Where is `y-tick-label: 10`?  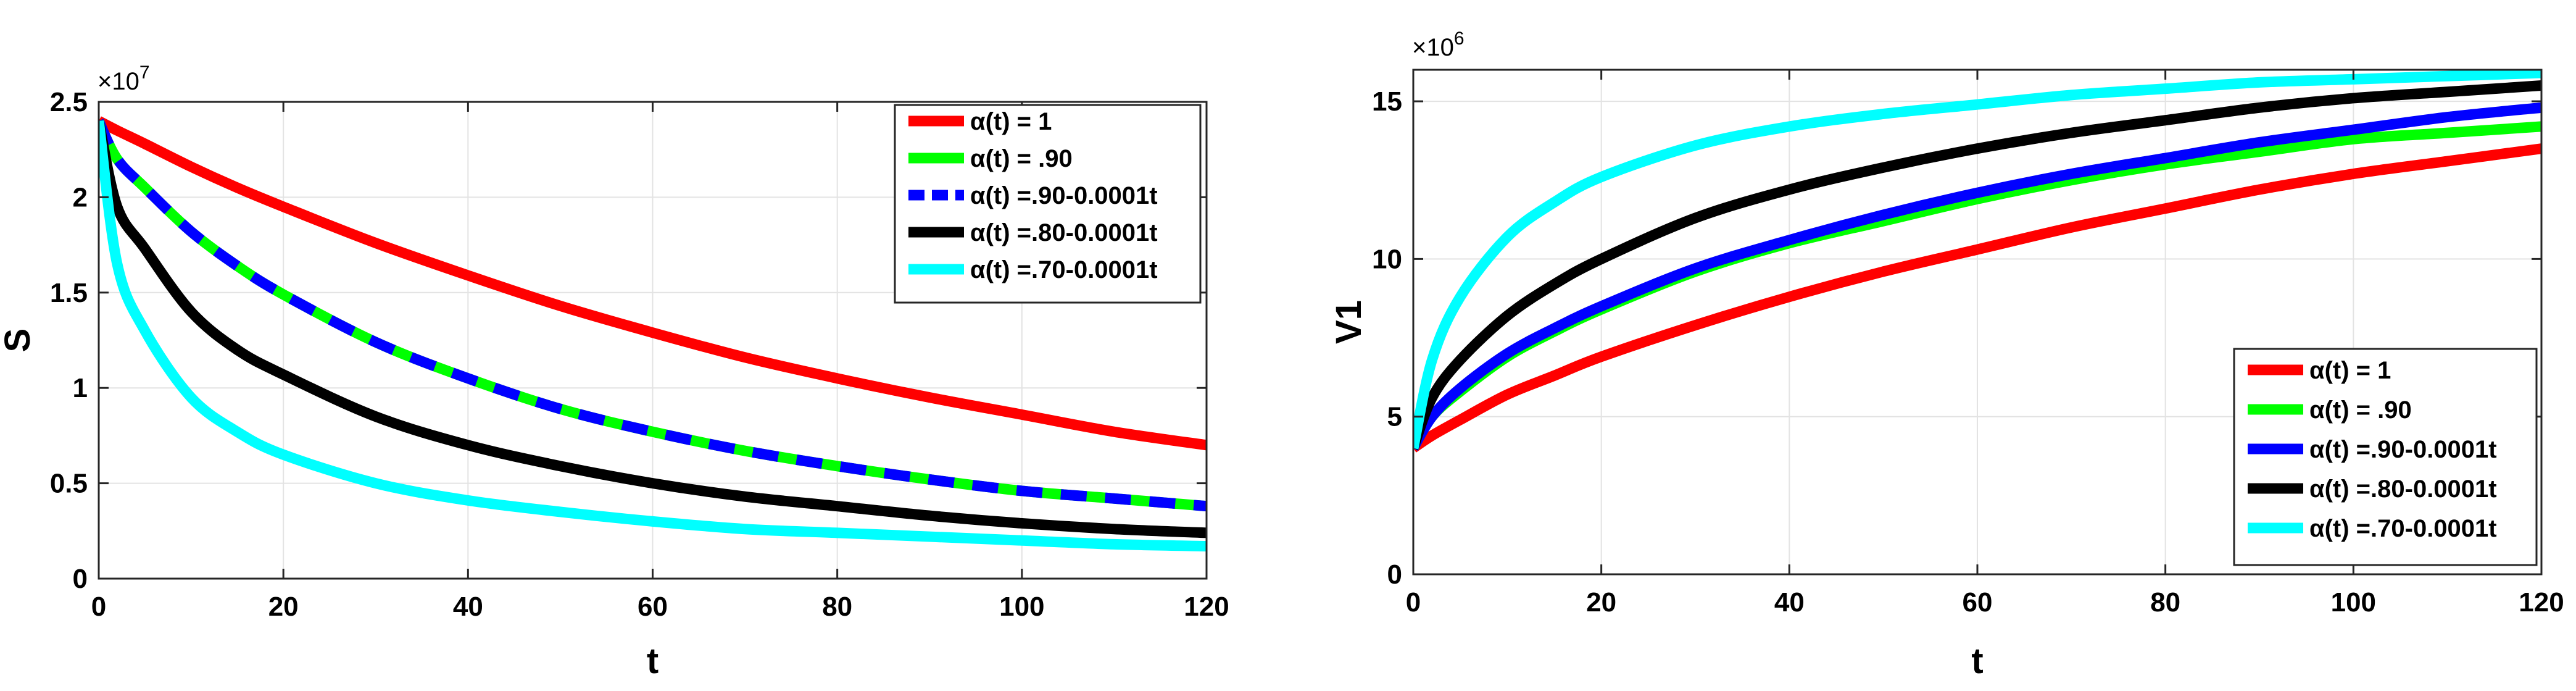
y-tick-label: 10 is located at coordinates (1387, 259).